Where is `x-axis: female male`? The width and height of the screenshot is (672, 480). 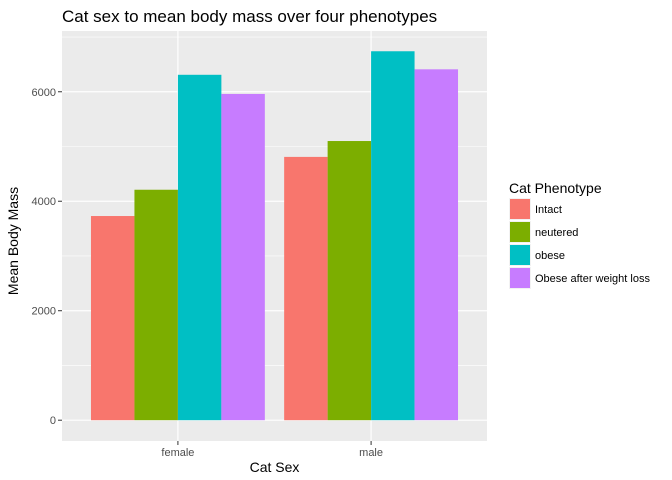 x-axis: female male is located at coordinates (272, 450).